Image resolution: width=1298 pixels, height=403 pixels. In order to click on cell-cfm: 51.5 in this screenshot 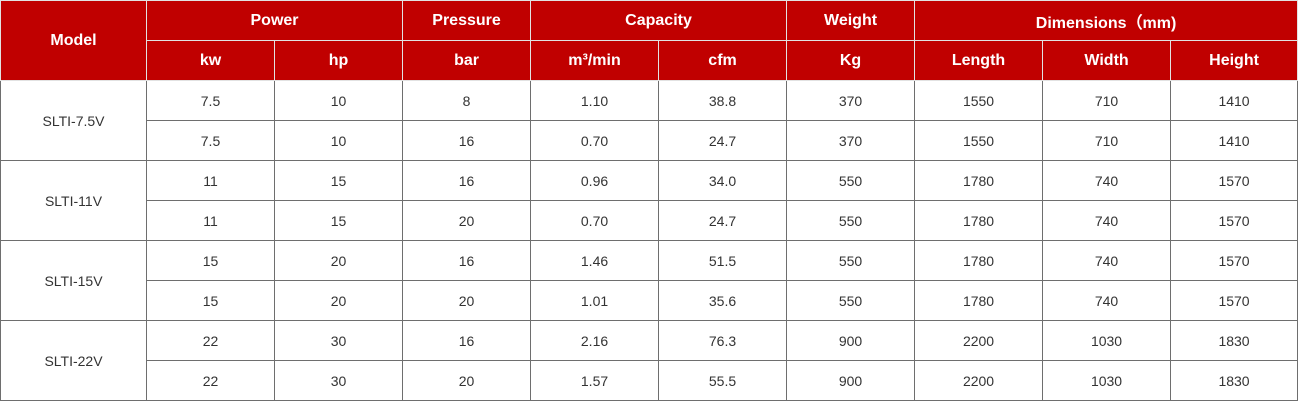, I will do `click(723, 260)`.